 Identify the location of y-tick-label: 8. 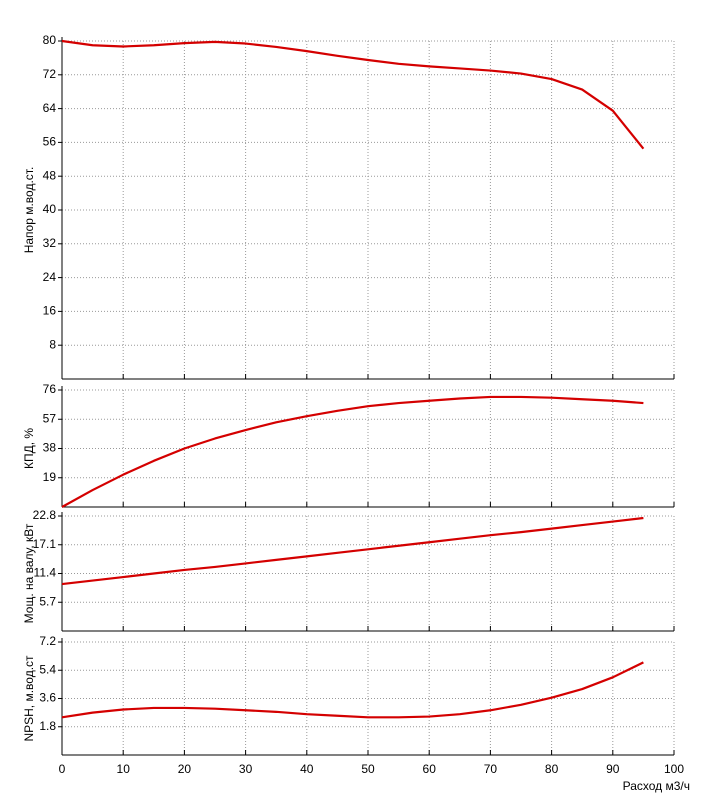
(52, 344).